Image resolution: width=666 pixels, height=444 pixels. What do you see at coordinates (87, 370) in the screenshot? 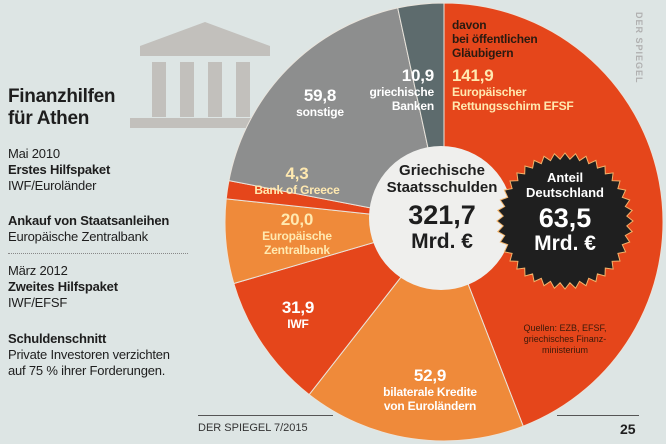
I see `sidebar-text: auf 75 % ihrer Forderungen.` at bounding box center [87, 370].